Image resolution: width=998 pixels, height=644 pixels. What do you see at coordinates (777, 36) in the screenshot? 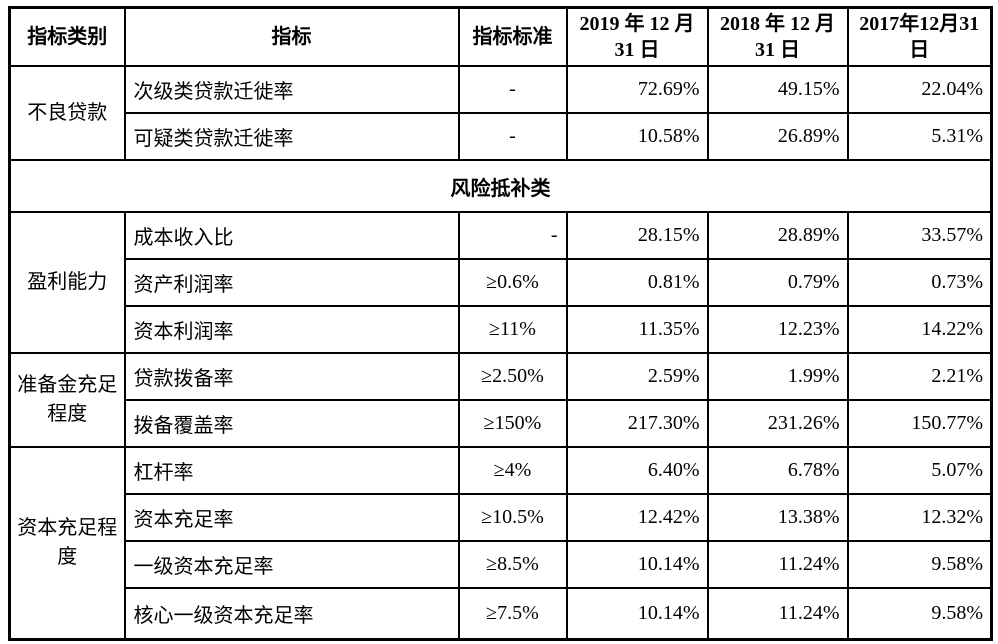
I see `col-header-2018: 2018 年 12 月 31 日` at bounding box center [777, 36].